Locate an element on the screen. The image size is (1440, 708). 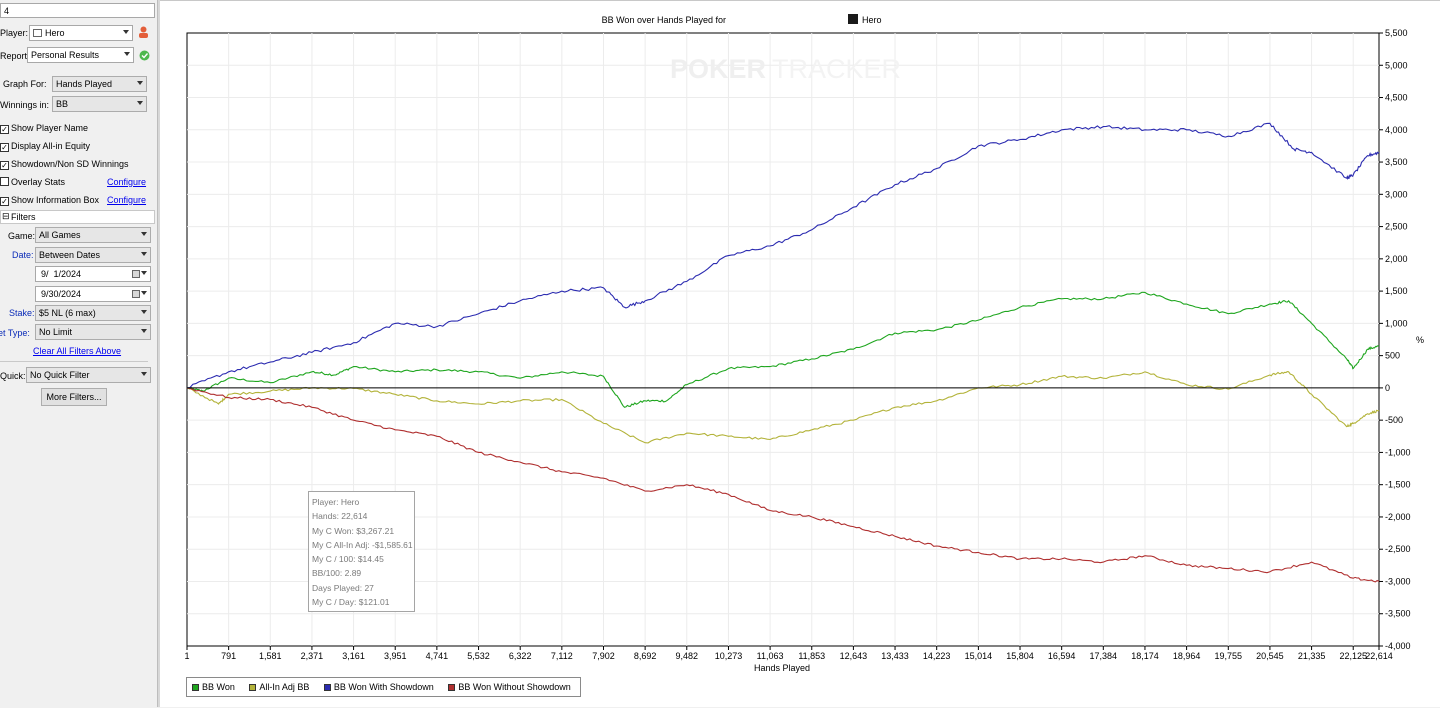
display-allin-equity-checkbox: ✓ Display All-in Equity is located at coordinates (45, 147).